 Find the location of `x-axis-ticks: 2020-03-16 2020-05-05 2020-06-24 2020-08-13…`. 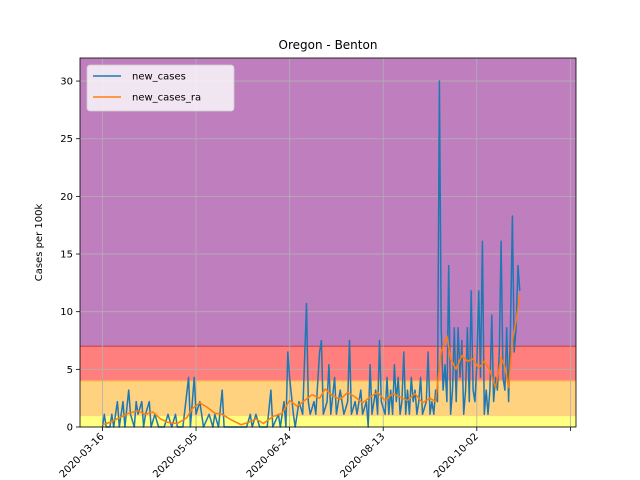

x-axis-ticks: 2020-03-16 2020-05-05 2020-06-24 2020-08-13… is located at coordinates (314, 453).